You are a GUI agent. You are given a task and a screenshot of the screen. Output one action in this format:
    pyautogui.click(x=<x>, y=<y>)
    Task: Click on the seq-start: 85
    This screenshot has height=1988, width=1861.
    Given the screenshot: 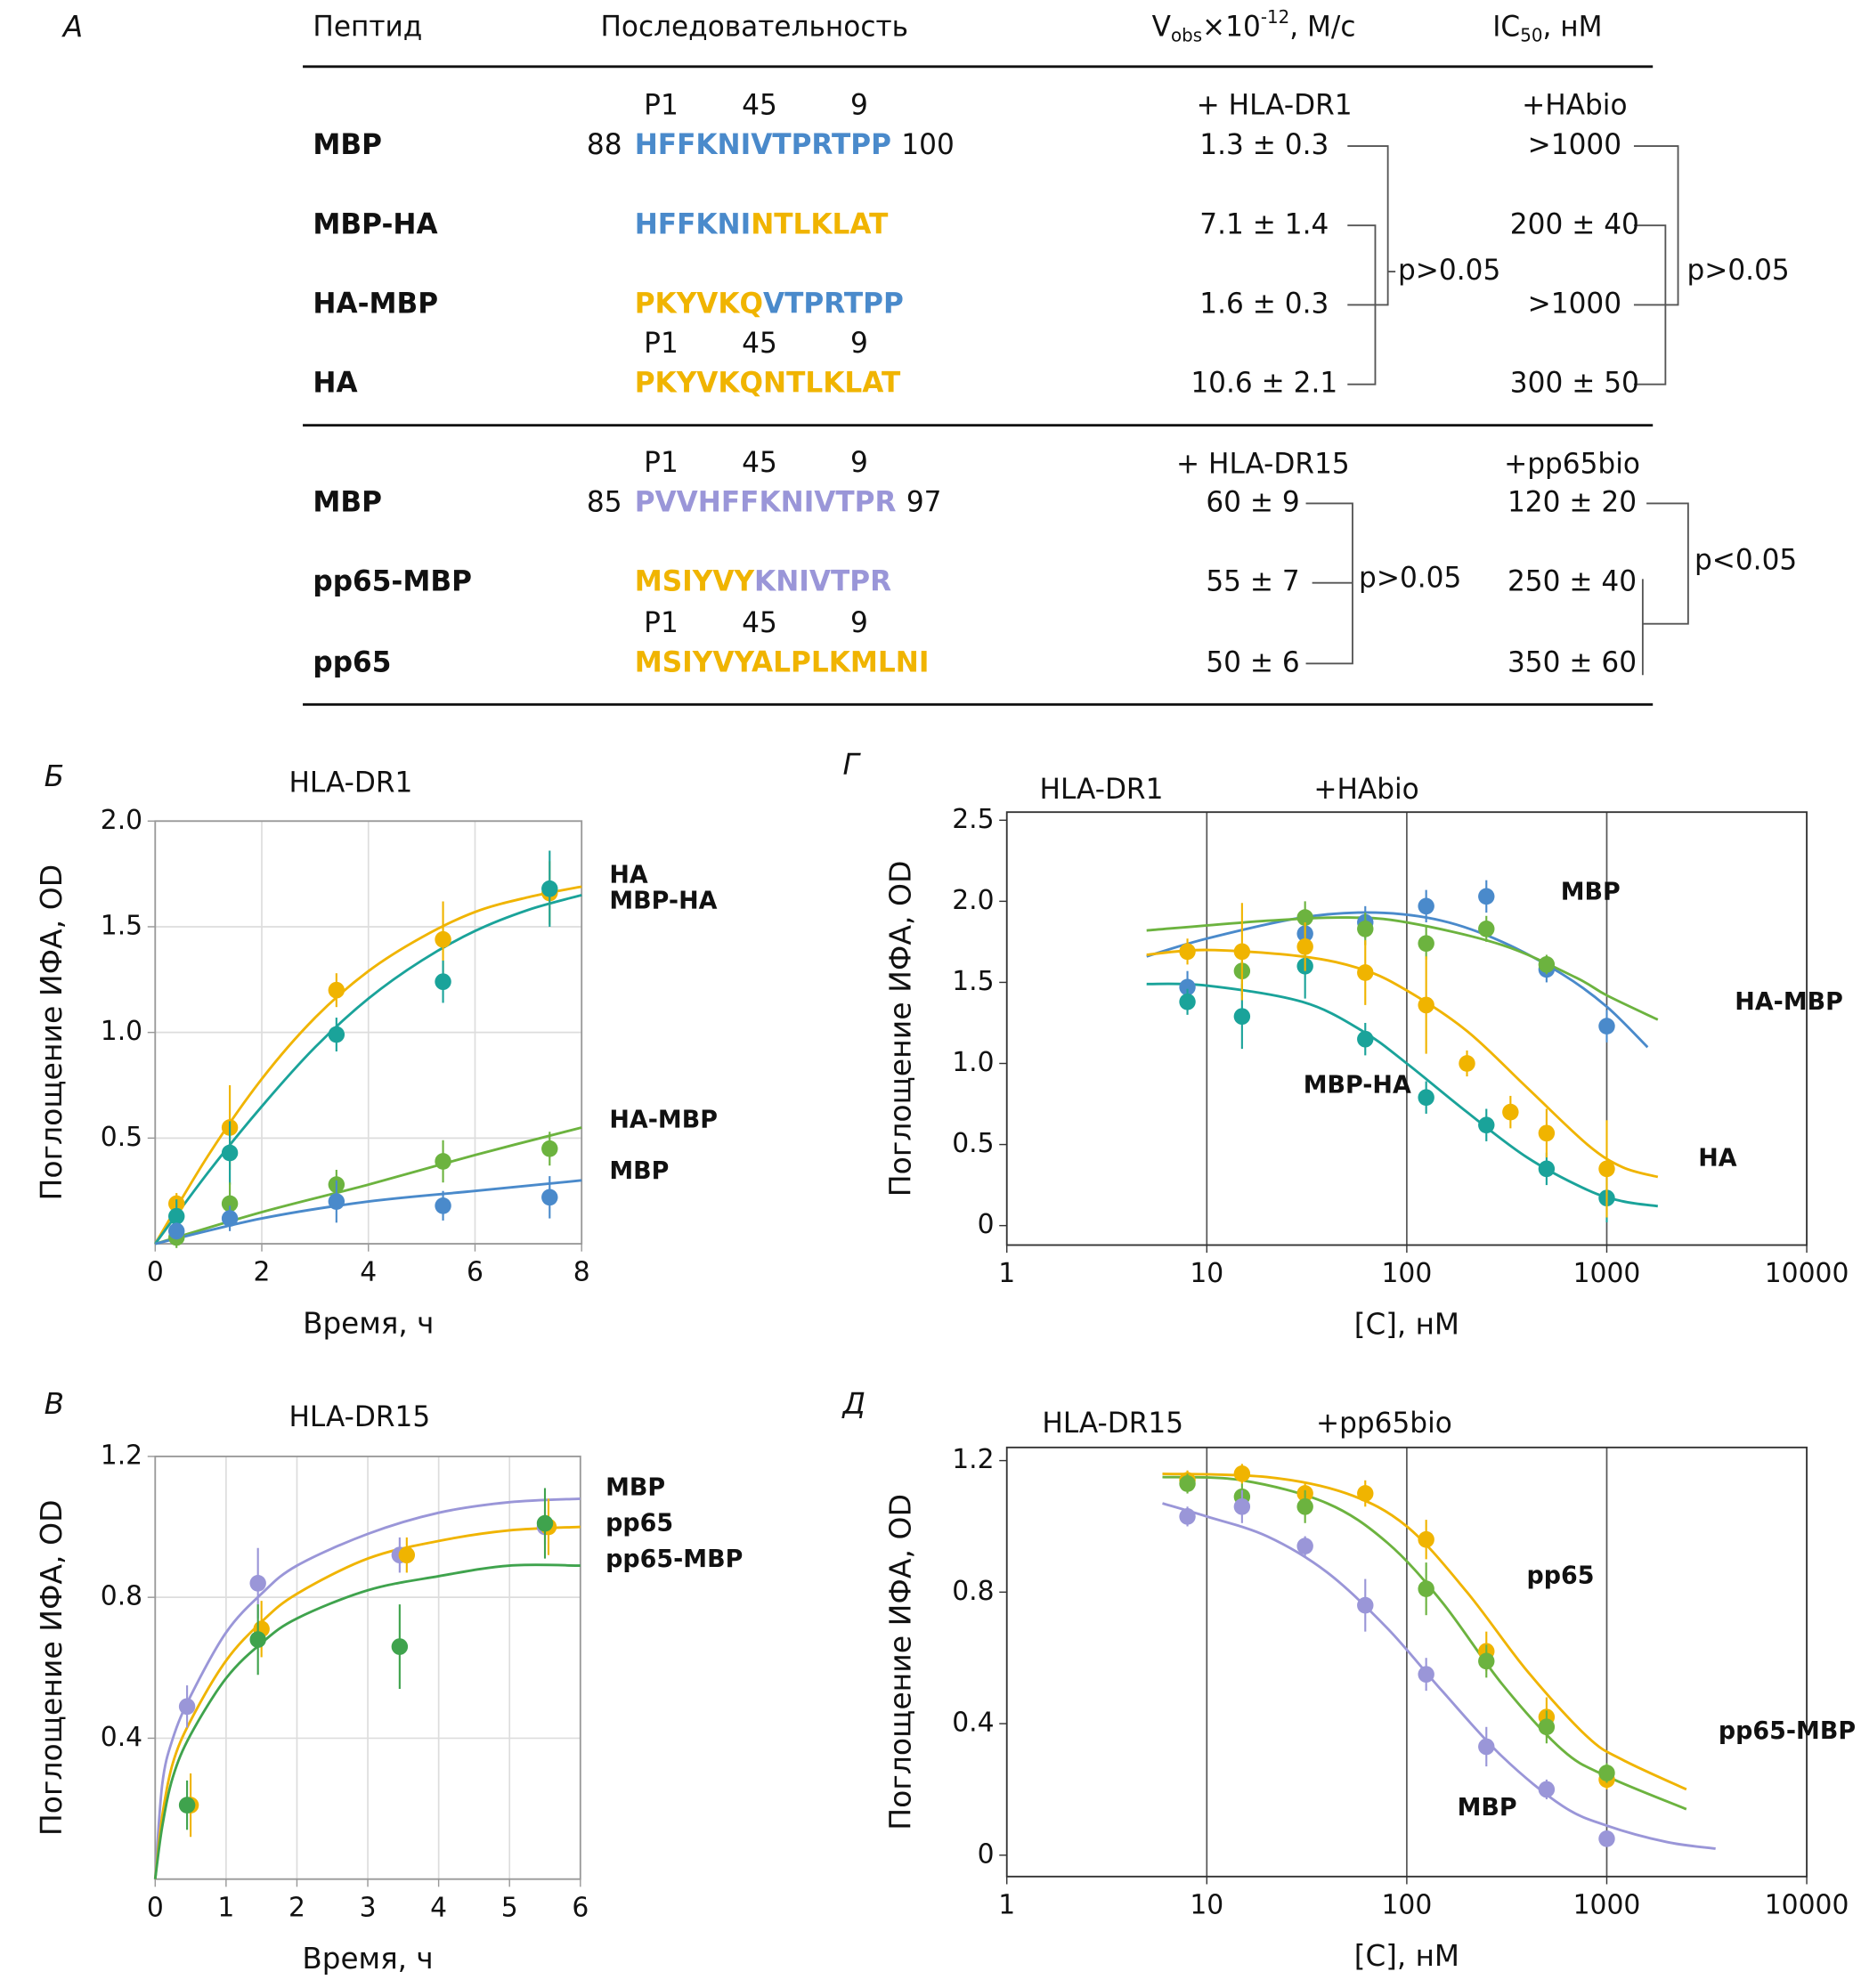 What is the action you would take?
    pyautogui.click(x=604, y=502)
    